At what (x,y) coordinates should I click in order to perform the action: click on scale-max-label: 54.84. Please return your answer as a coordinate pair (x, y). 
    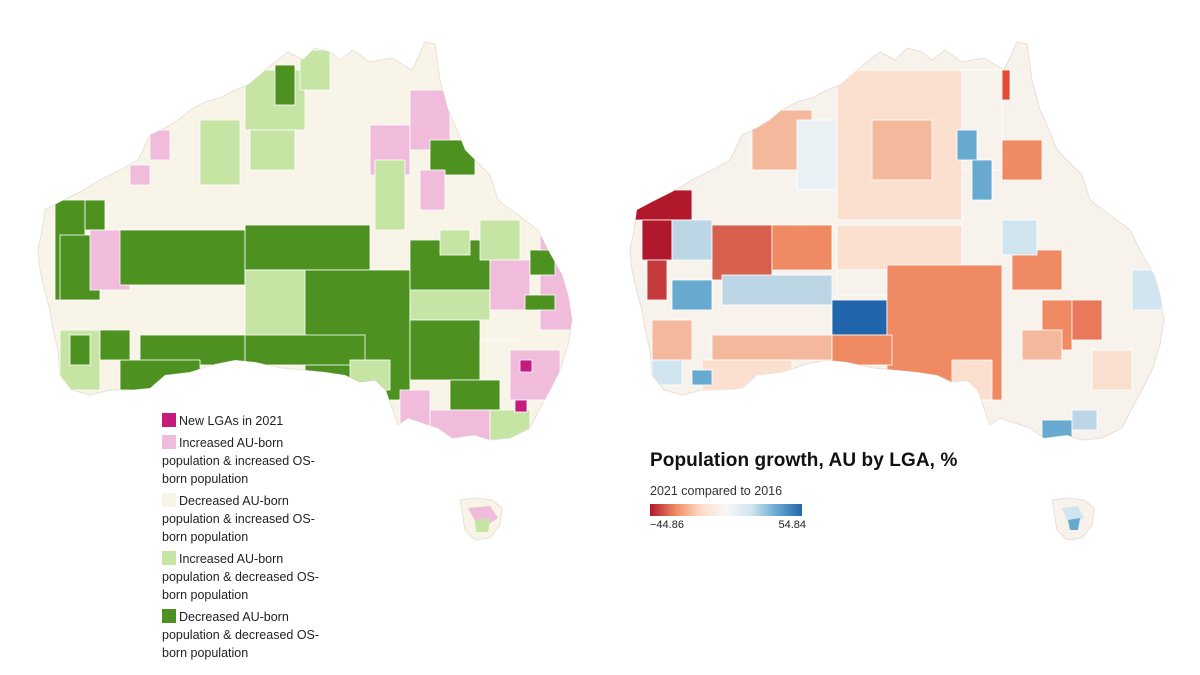
    Looking at the image, I should click on (792, 525).